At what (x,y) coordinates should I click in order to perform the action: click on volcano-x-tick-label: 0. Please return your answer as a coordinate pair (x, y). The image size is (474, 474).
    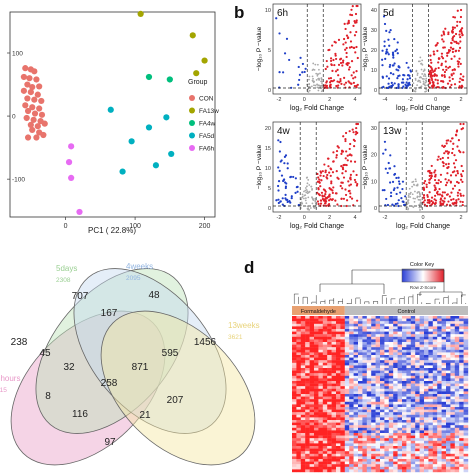
    Looking at the image, I should click on (304, 100).